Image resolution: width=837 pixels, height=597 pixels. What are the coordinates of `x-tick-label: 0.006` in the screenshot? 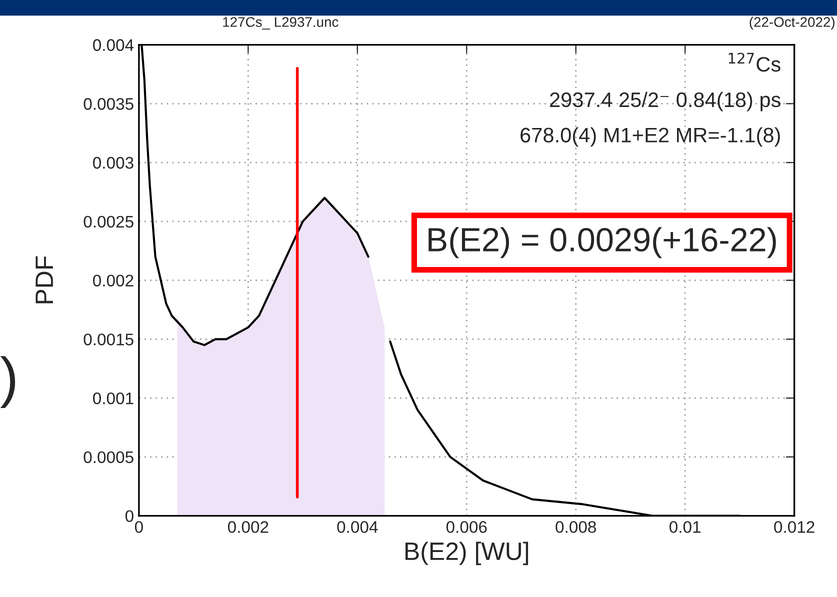 It's located at (466, 527).